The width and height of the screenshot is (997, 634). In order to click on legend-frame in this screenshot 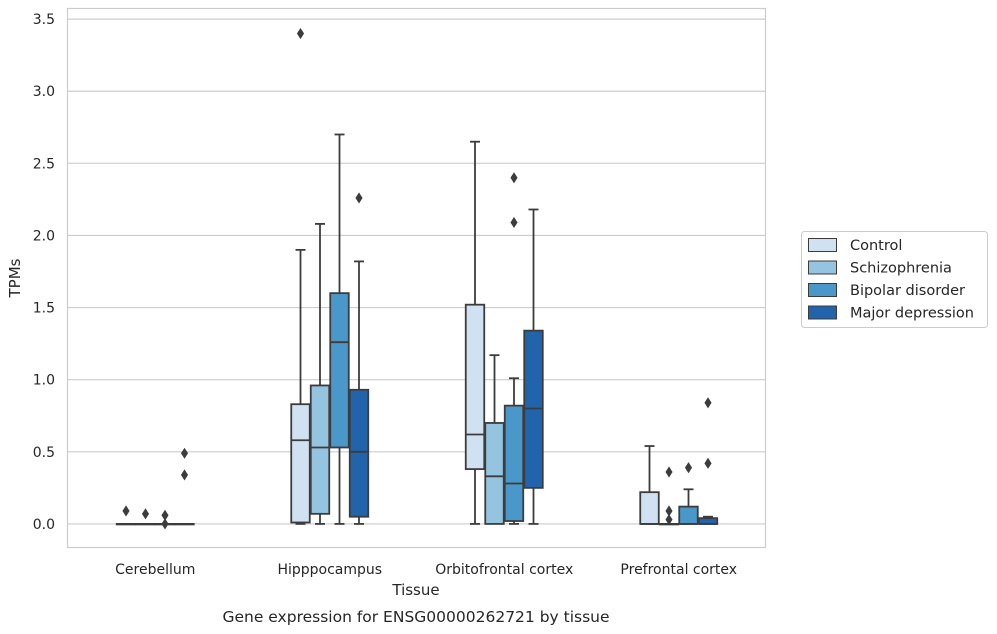, I will do `click(894, 279)`.